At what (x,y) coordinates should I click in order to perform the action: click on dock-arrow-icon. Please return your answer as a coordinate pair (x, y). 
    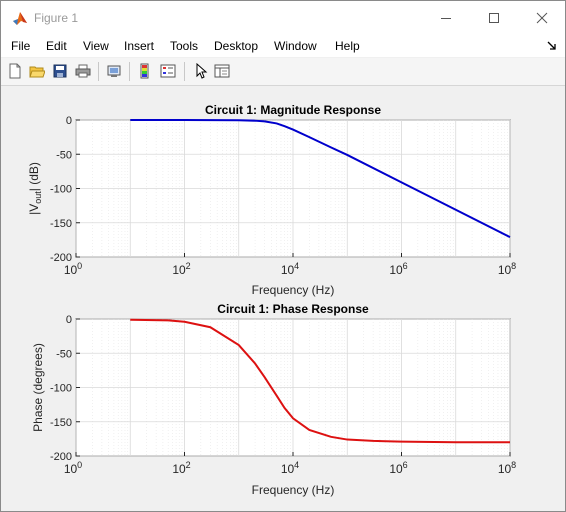
    Looking at the image, I should click on (552, 46).